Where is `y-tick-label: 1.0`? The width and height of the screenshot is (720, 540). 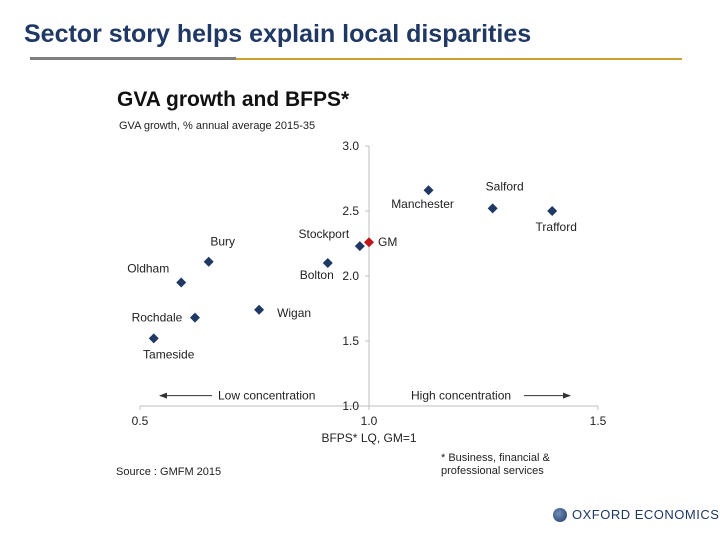 y-tick-label: 1.0 is located at coordinates (350, 406).